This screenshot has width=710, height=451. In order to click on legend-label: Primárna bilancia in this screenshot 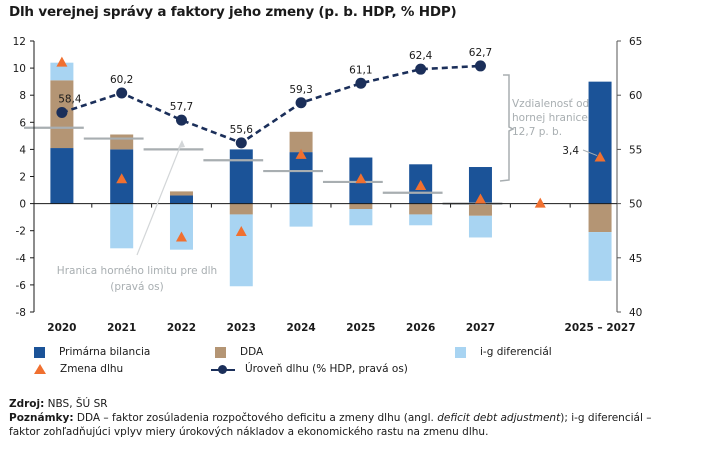, I will do `click(105, 352)`.